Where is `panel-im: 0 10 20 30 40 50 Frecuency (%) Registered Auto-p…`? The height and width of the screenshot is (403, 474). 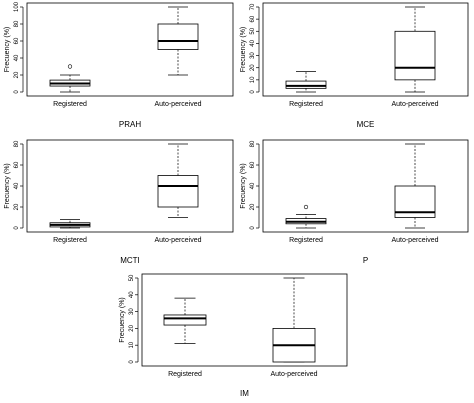 panel-im: 0 10 20 30 40 50 Frecuency (%) Registered Auto-p… is located at coordinates (233, 335).